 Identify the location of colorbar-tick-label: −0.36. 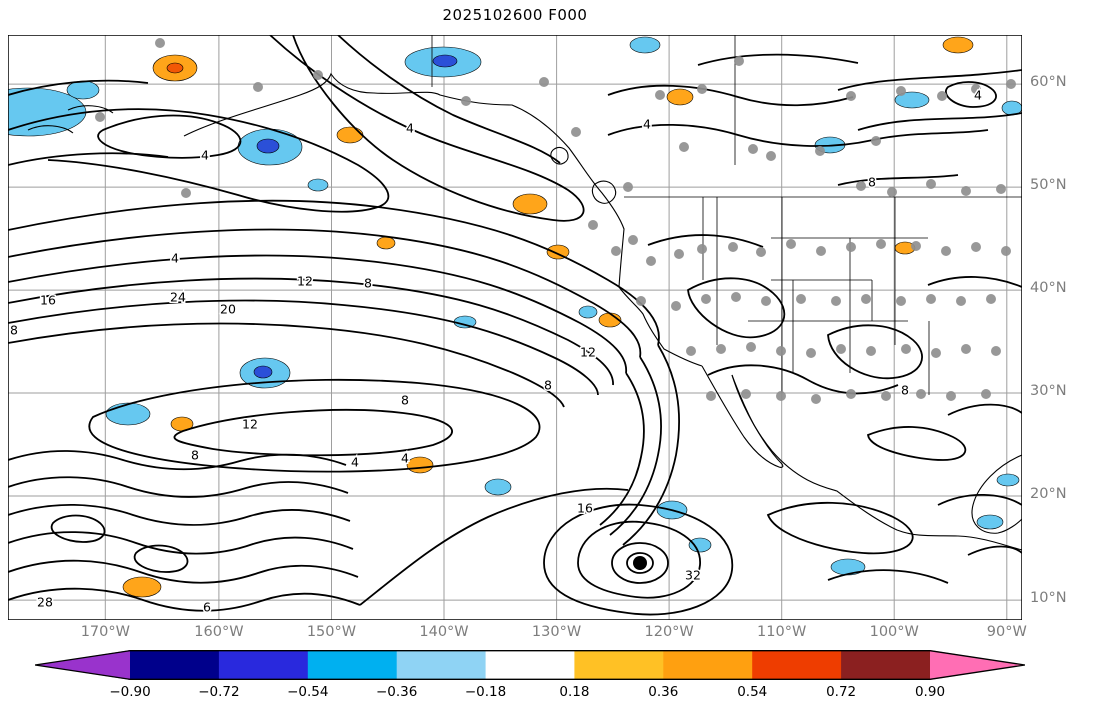
(396, 692).